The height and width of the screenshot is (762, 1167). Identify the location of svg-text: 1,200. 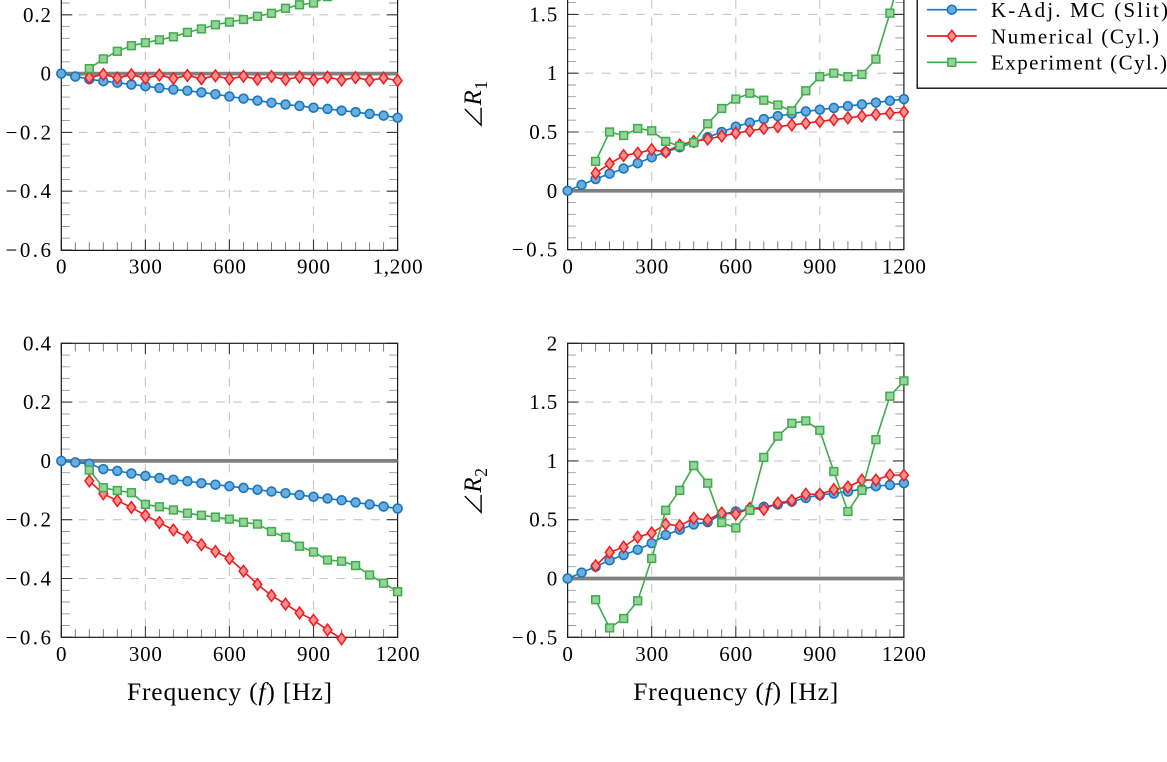
(398, 267).